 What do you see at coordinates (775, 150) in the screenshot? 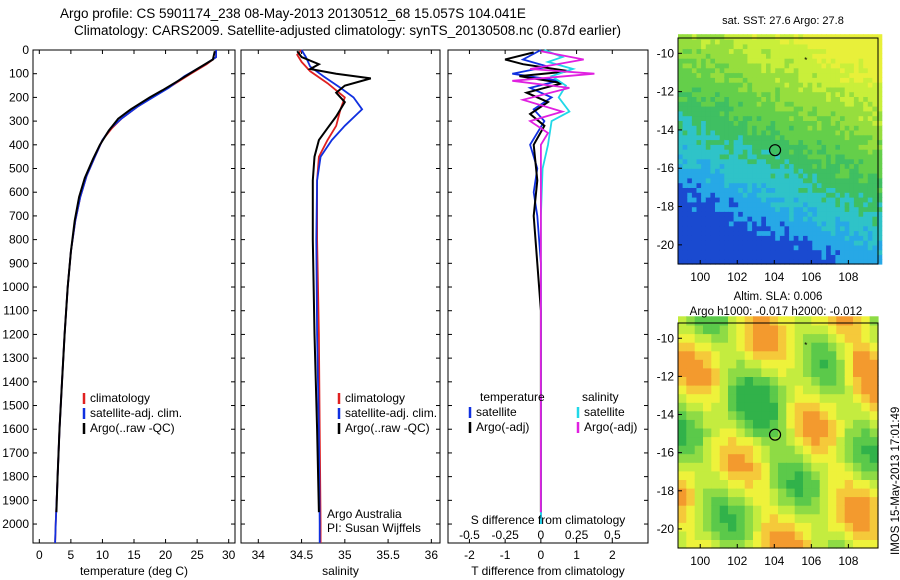
I see `argo-position-marker` at bounding box center [775, 150].